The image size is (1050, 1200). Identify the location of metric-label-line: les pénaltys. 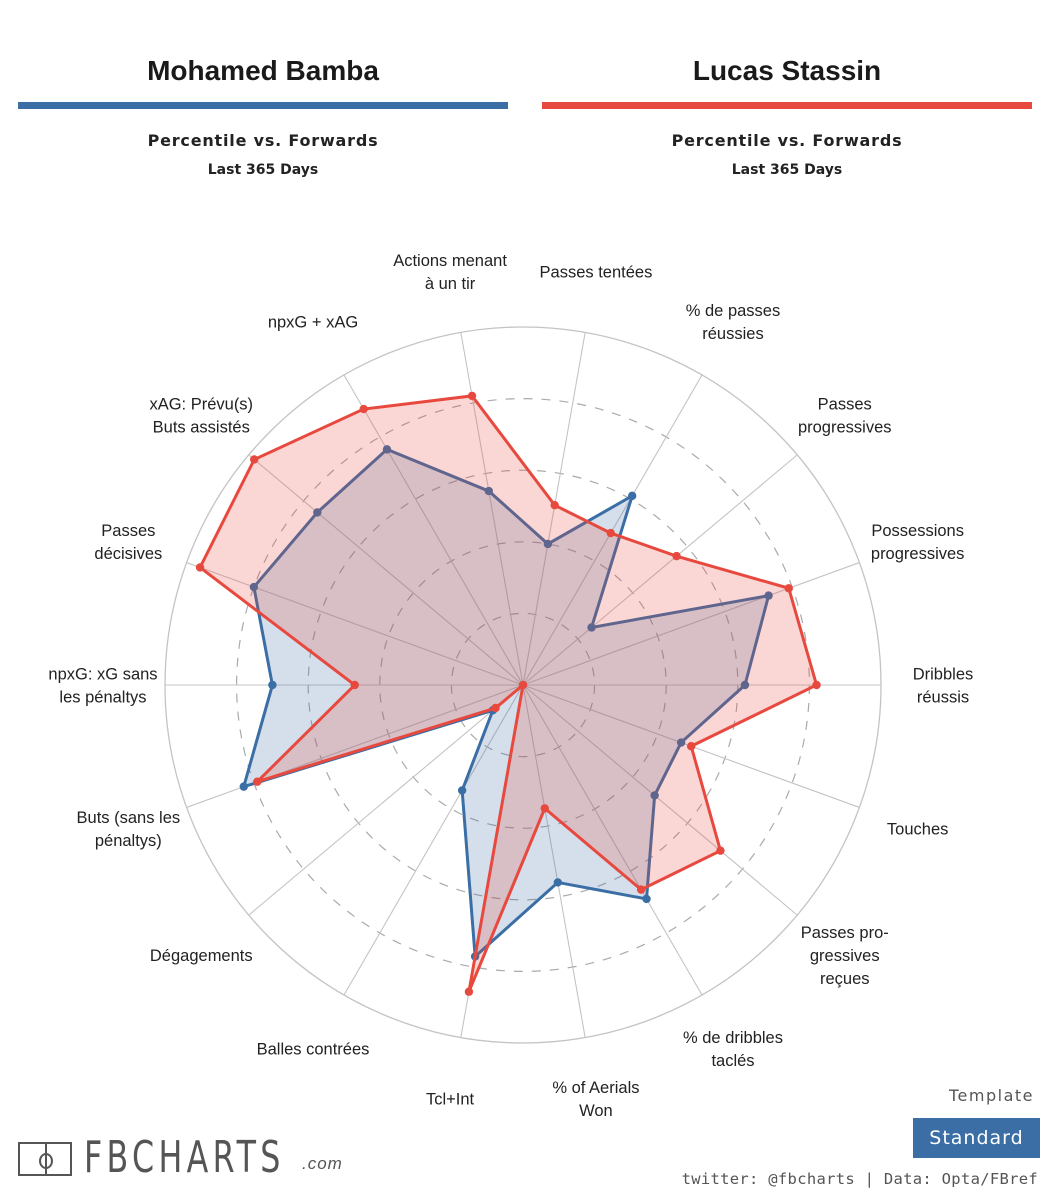
(102, 698).